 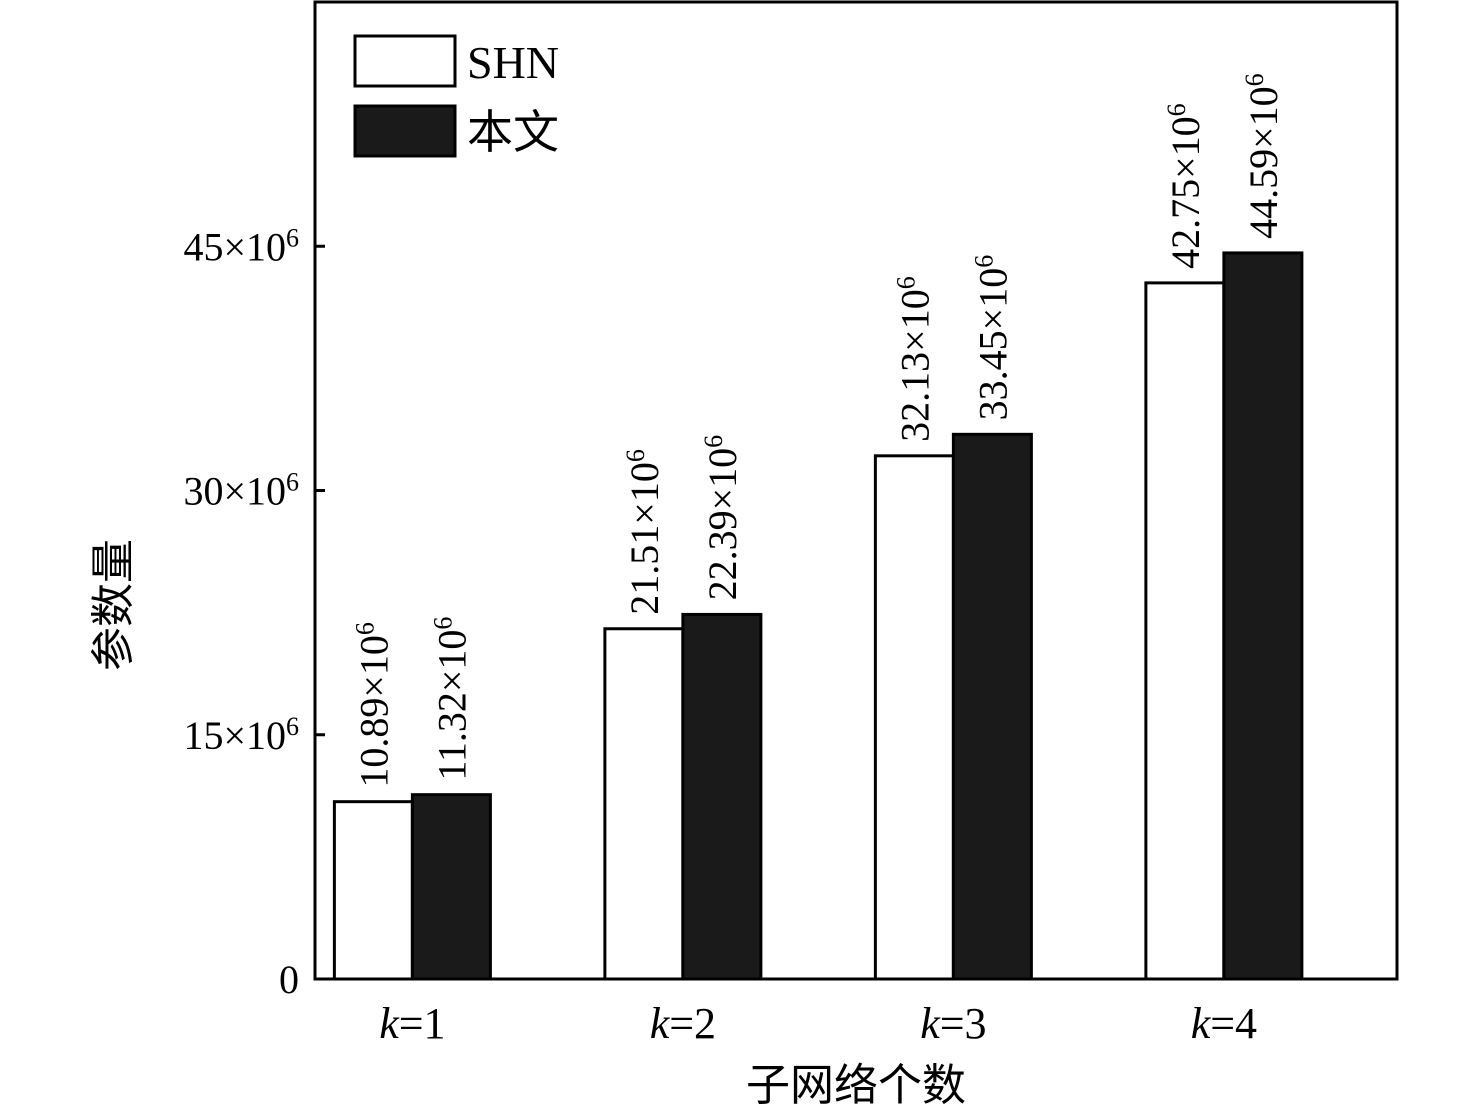 I want to click on bar-本文-k=2, so click(x=722, y=796).